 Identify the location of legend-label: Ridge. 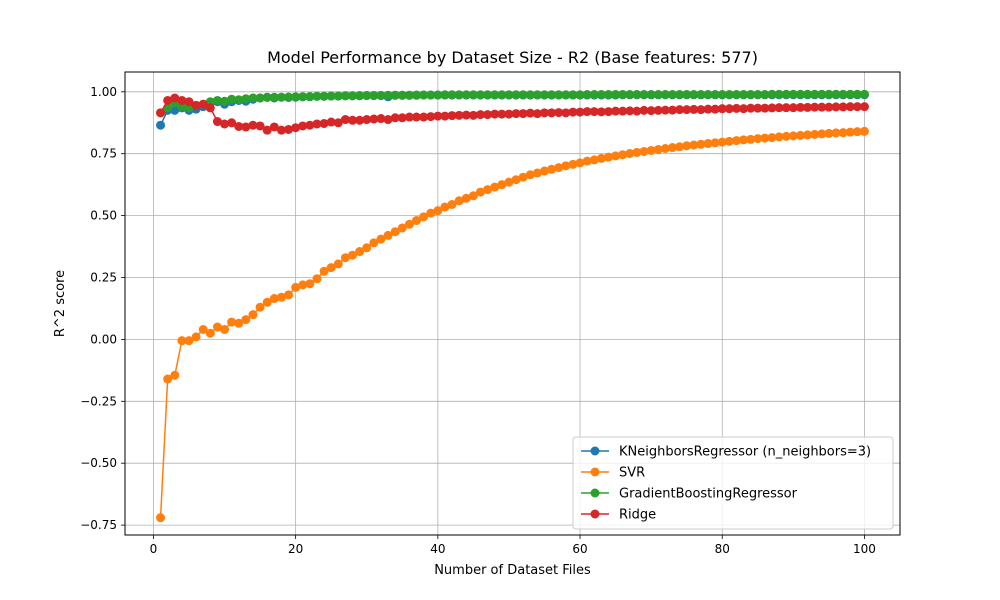
(637, 515).